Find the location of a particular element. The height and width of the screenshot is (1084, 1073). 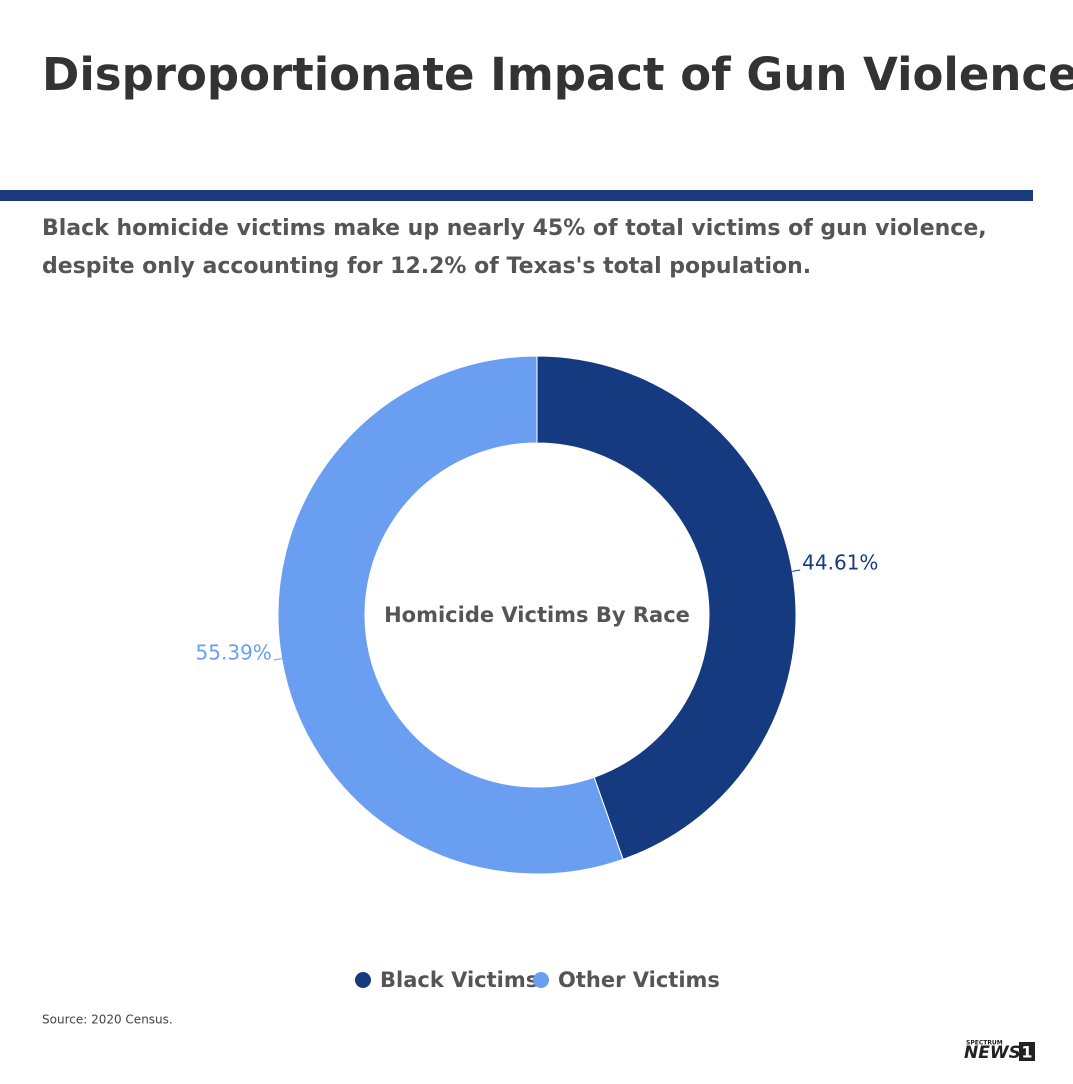

logo-number: 1 is located at coordinates (1026, 1052).